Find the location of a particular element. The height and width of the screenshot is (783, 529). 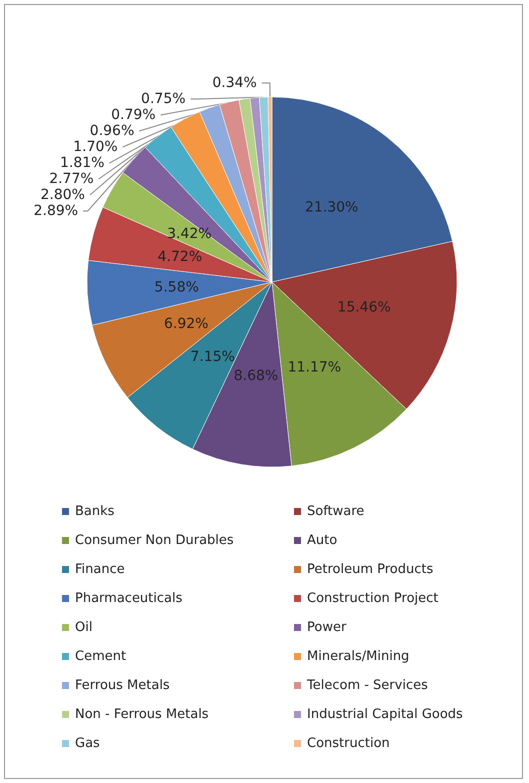

data-label: 15.46% is located at coordinates (364, 307).